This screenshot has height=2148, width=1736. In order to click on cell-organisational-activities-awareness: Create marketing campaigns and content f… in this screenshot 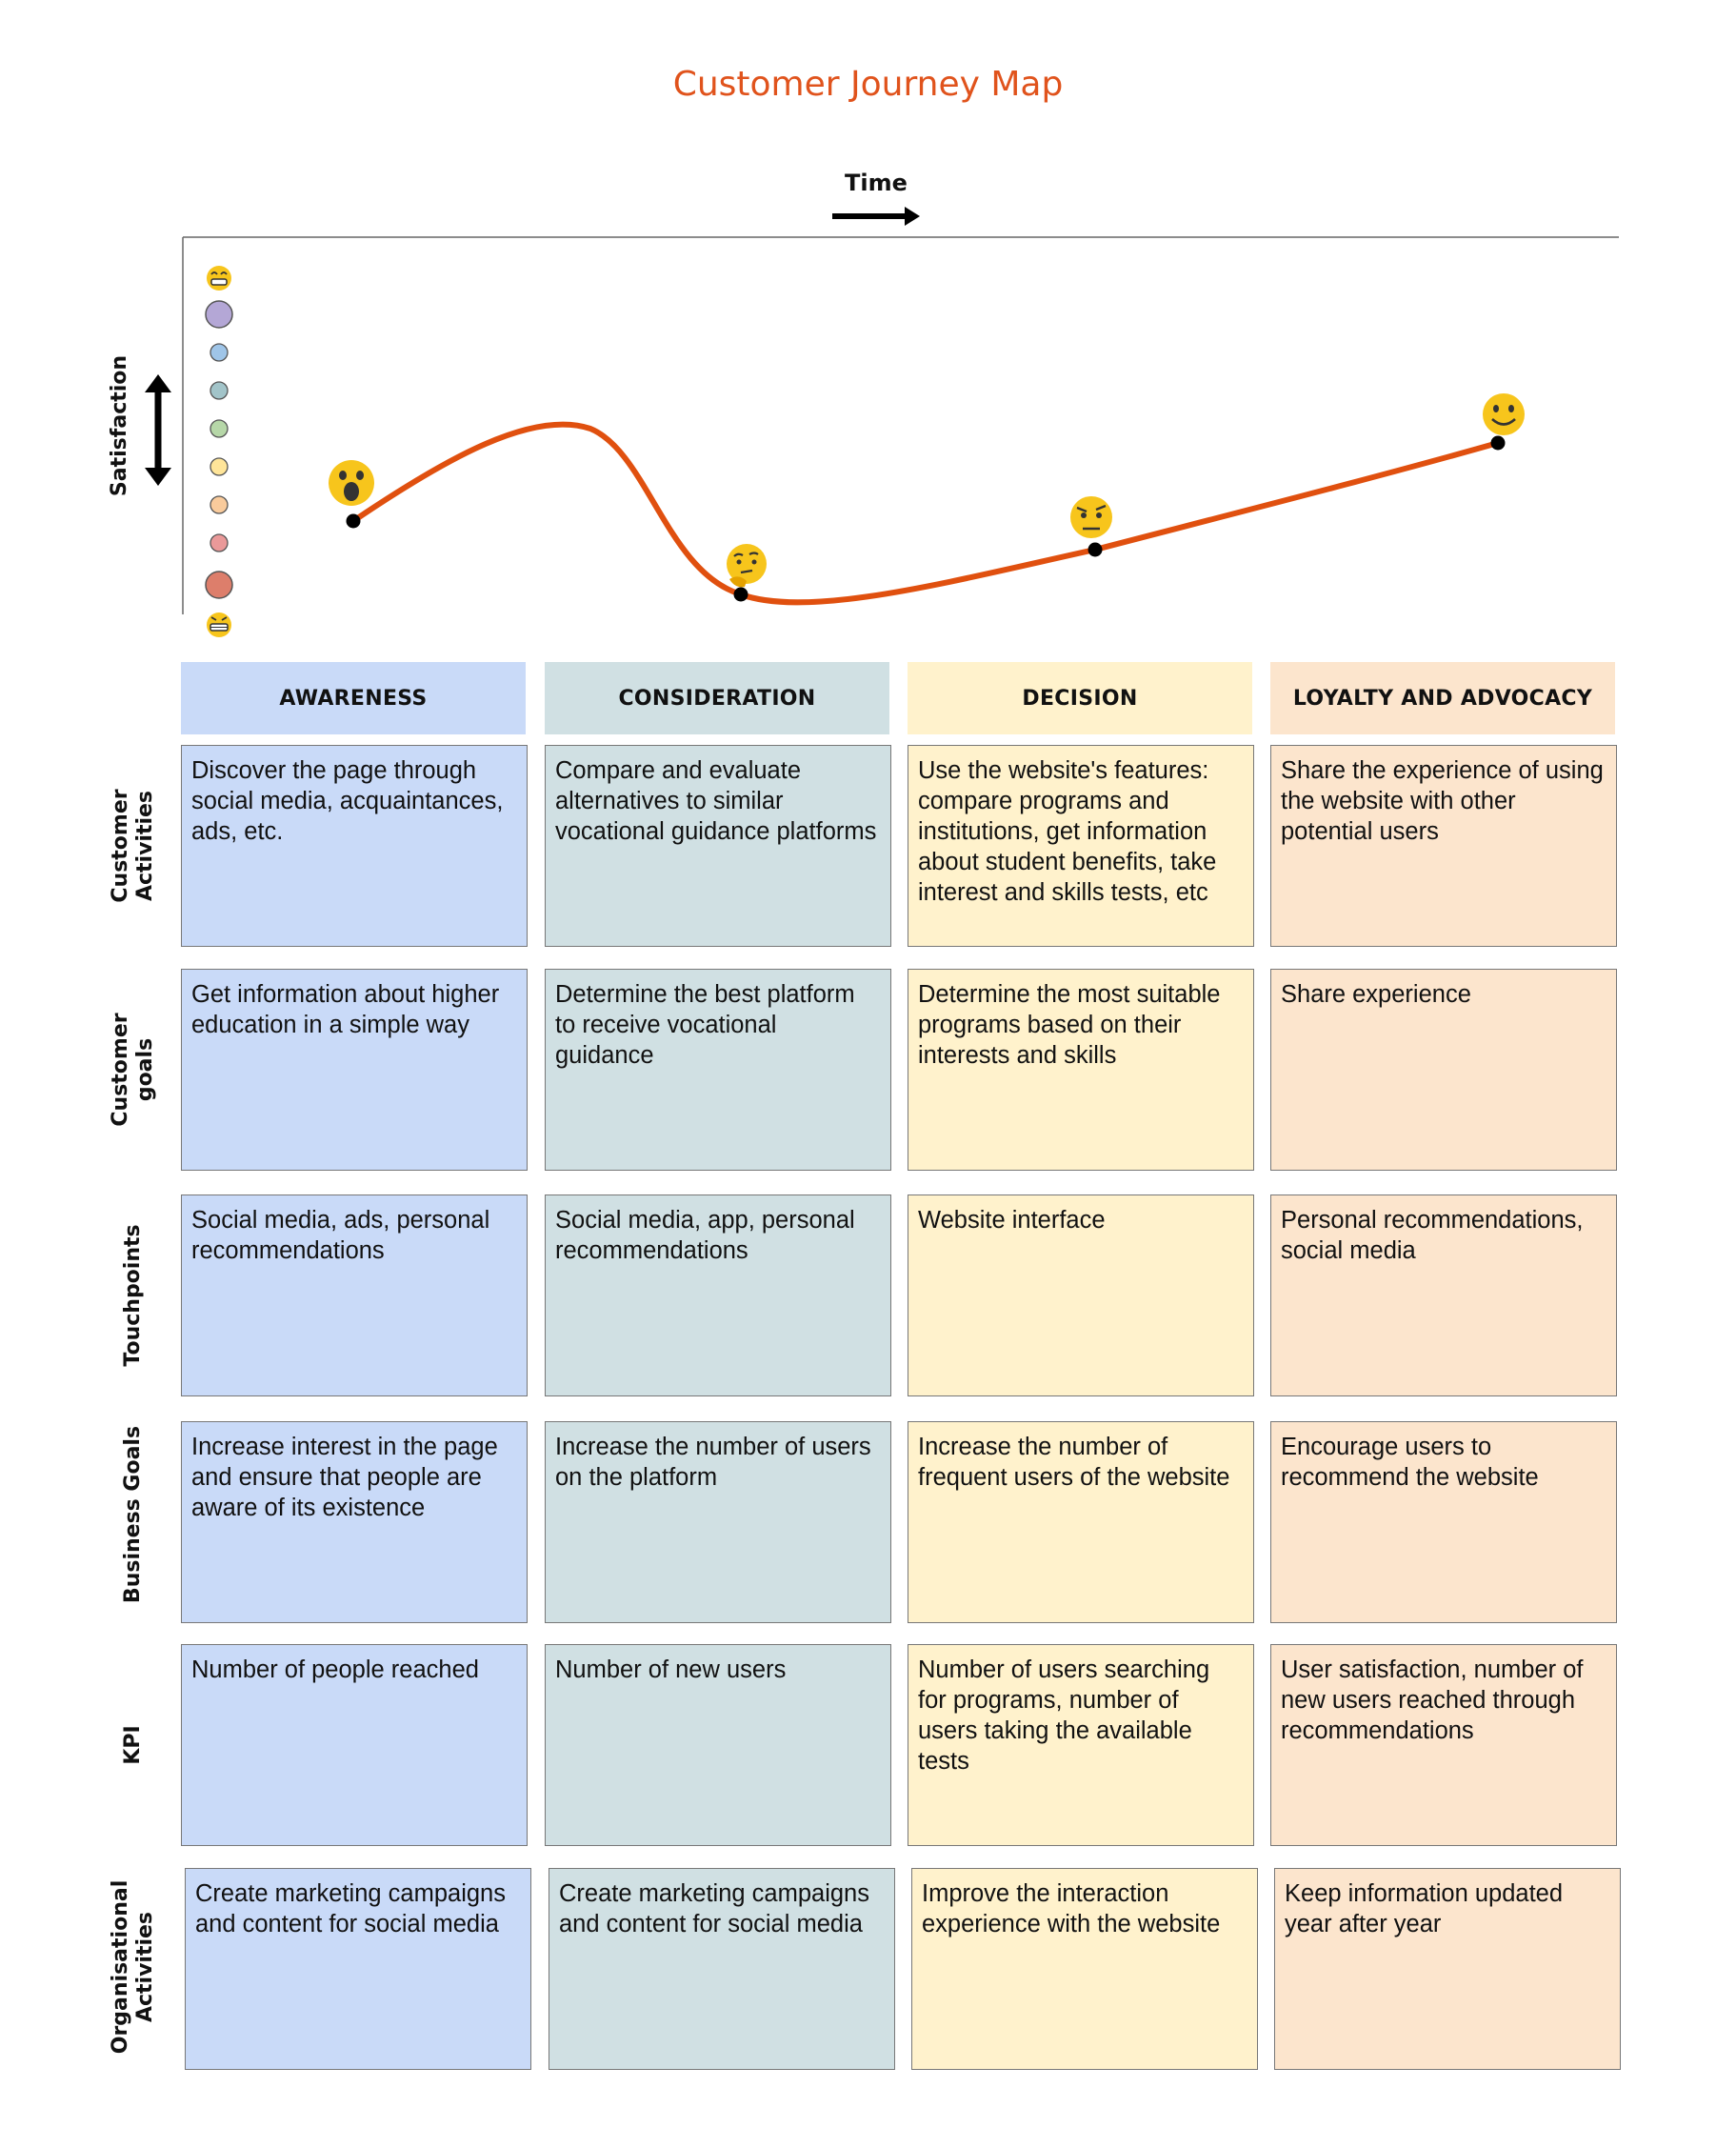, I will do `click(358, 1969)`.